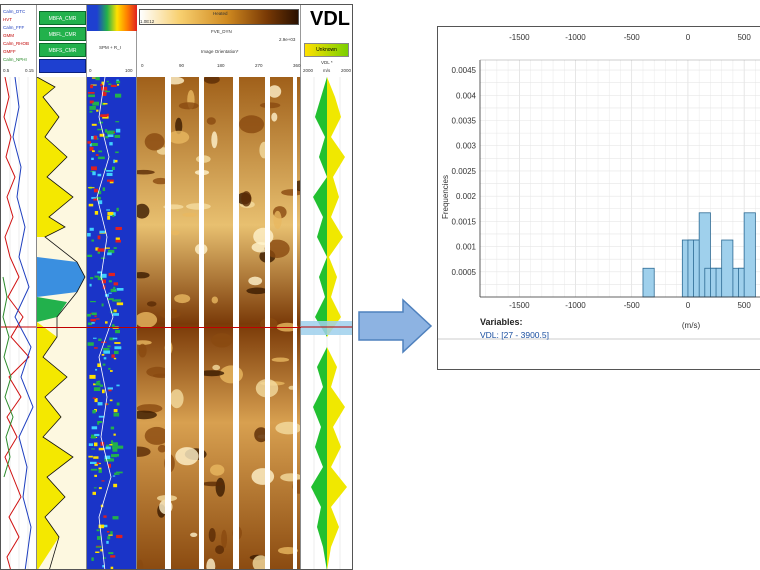 The width and height of the screenshot is (760, 570). What do you see at coordinates (464, 221) in the screenshot?
I see `y-tick-label: 0.0015` at bounding box center [464, 221].